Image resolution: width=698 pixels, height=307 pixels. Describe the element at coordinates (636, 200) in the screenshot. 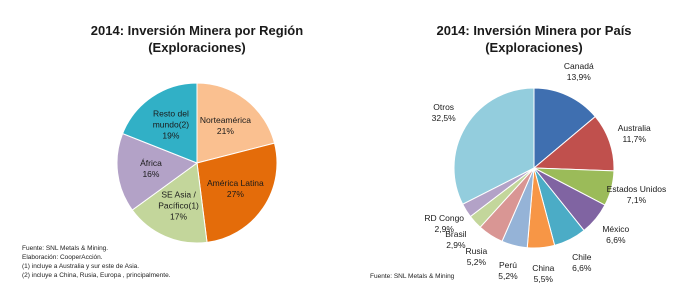

I see `value-label: 7,1%` at that location.